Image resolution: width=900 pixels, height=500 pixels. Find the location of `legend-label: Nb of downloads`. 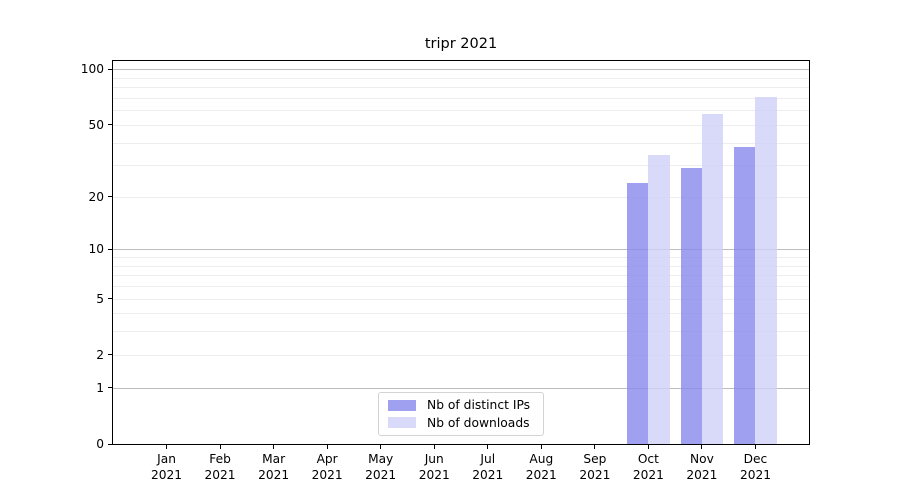

legend-label: Nb of downloads is located at coordinates (478, 422).